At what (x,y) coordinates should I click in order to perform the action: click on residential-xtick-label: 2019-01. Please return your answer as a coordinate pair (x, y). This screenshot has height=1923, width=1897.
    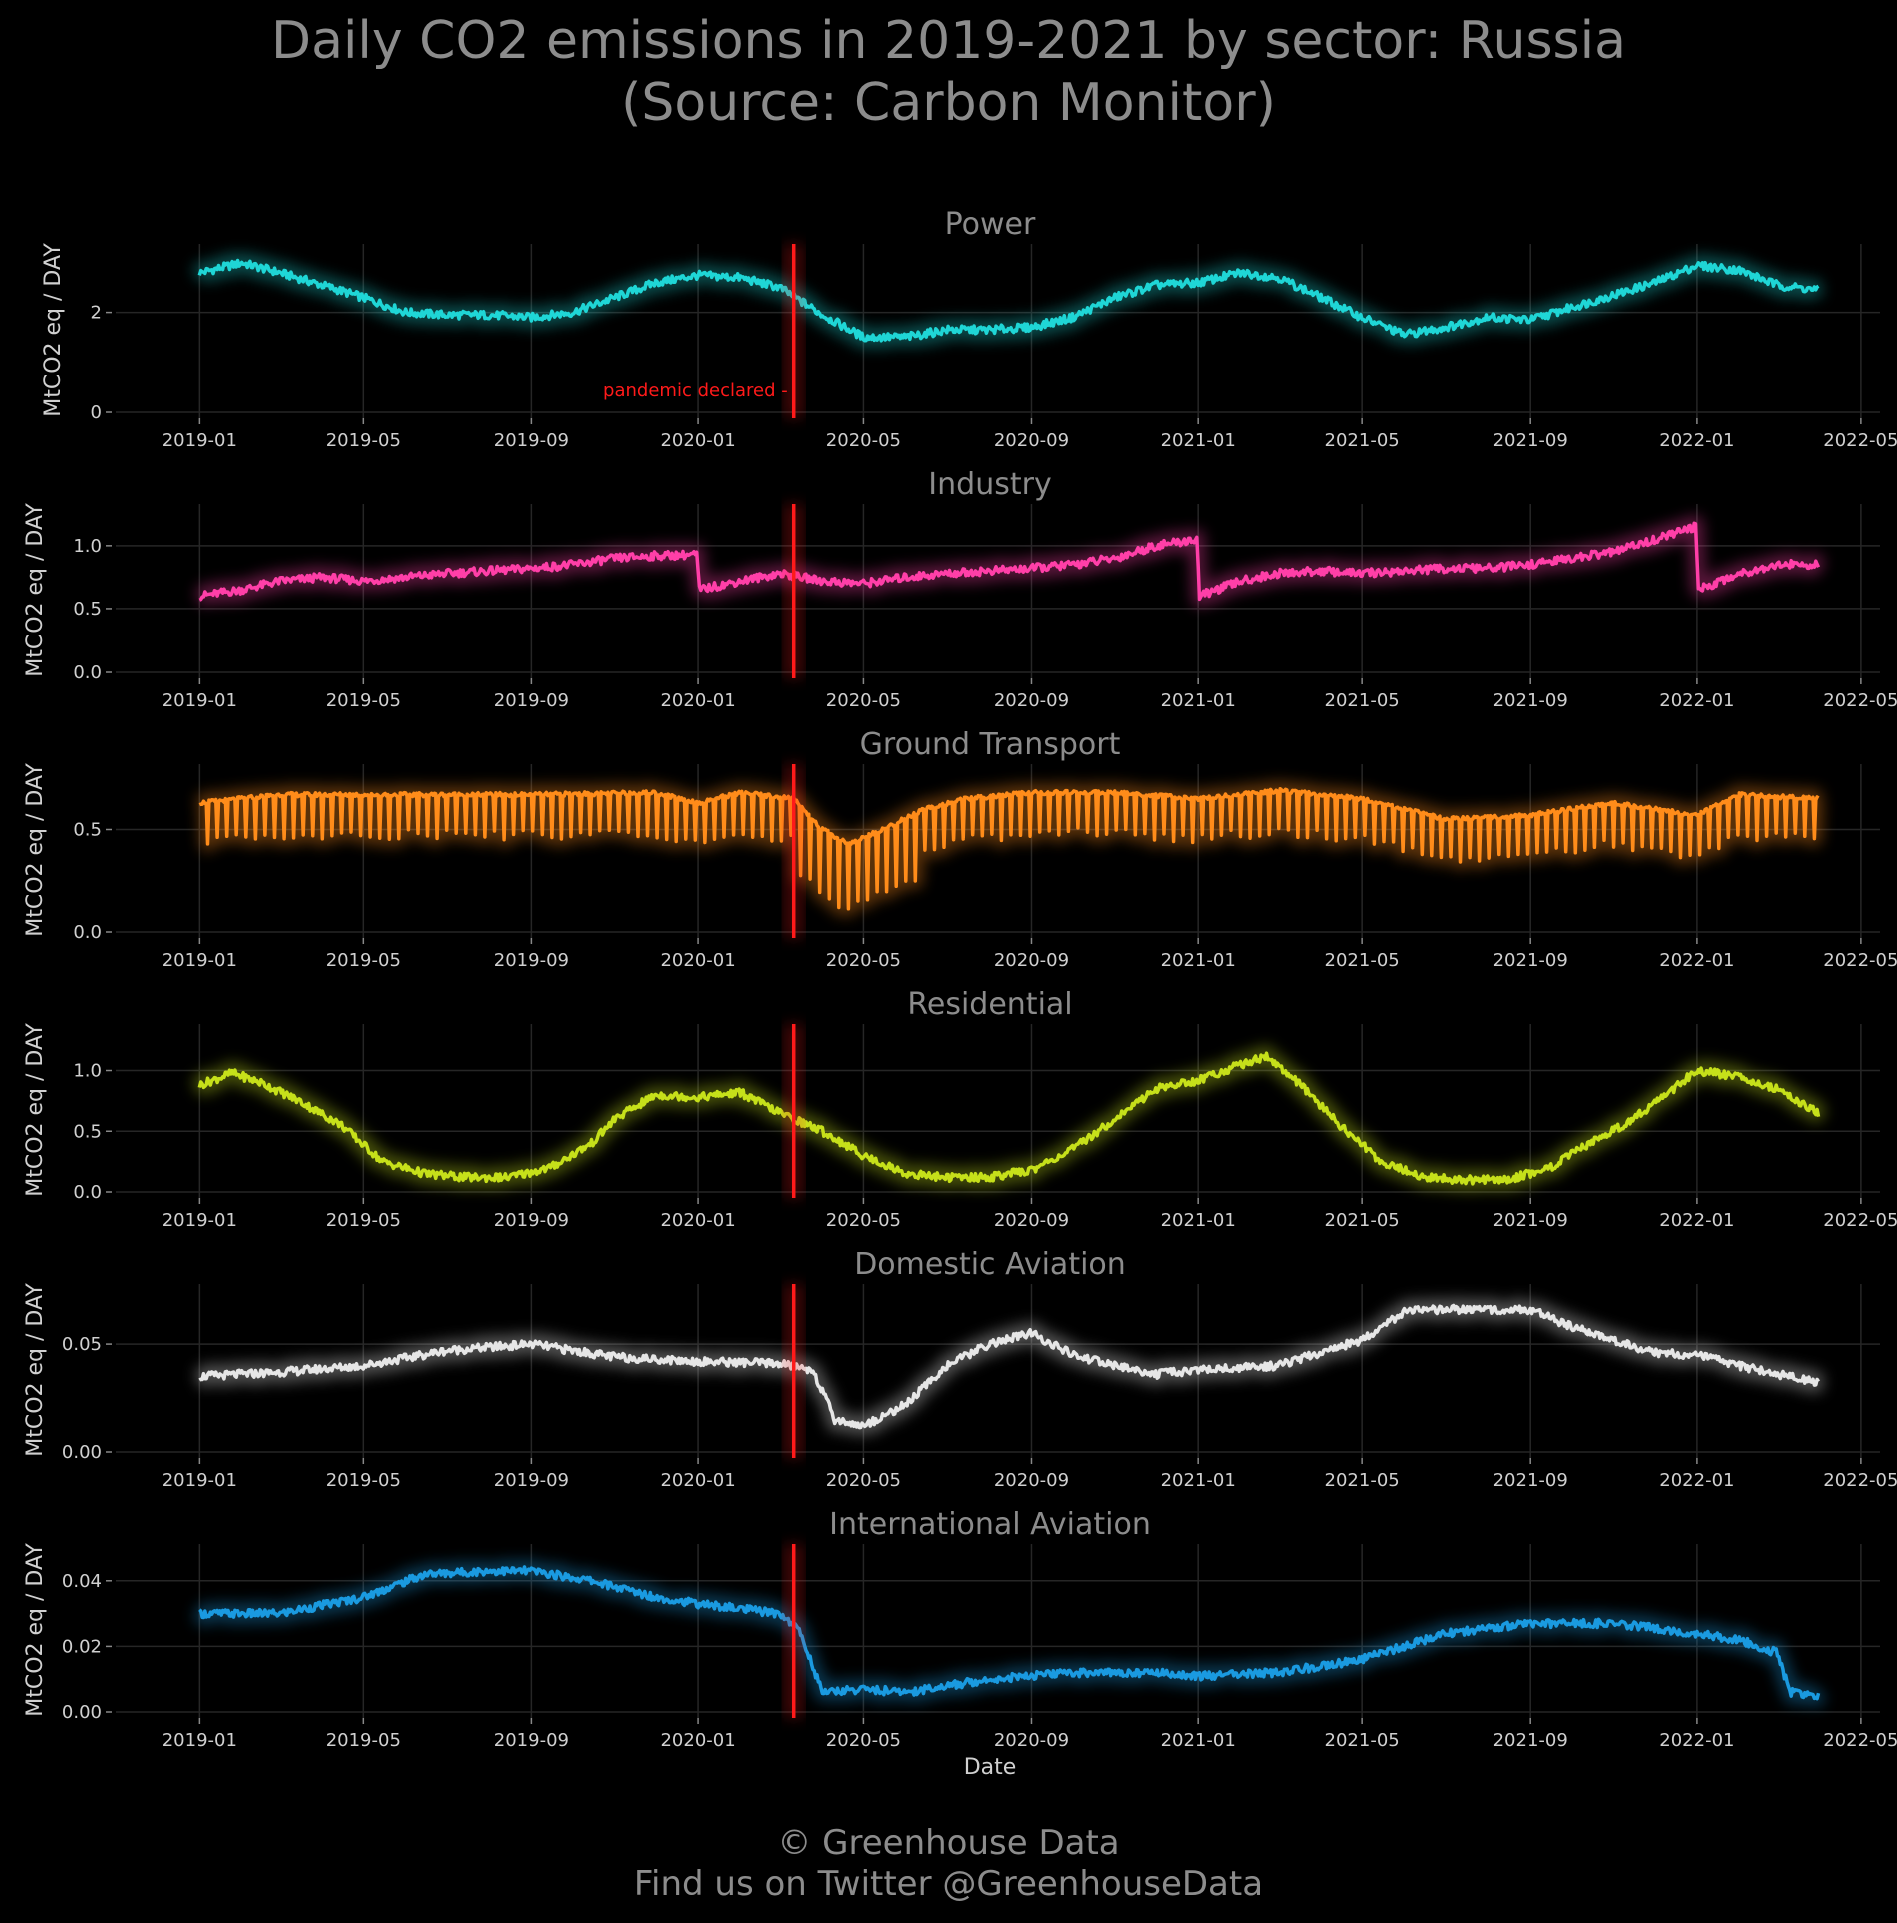
    Looking at the image, I should click on (199, 1220).